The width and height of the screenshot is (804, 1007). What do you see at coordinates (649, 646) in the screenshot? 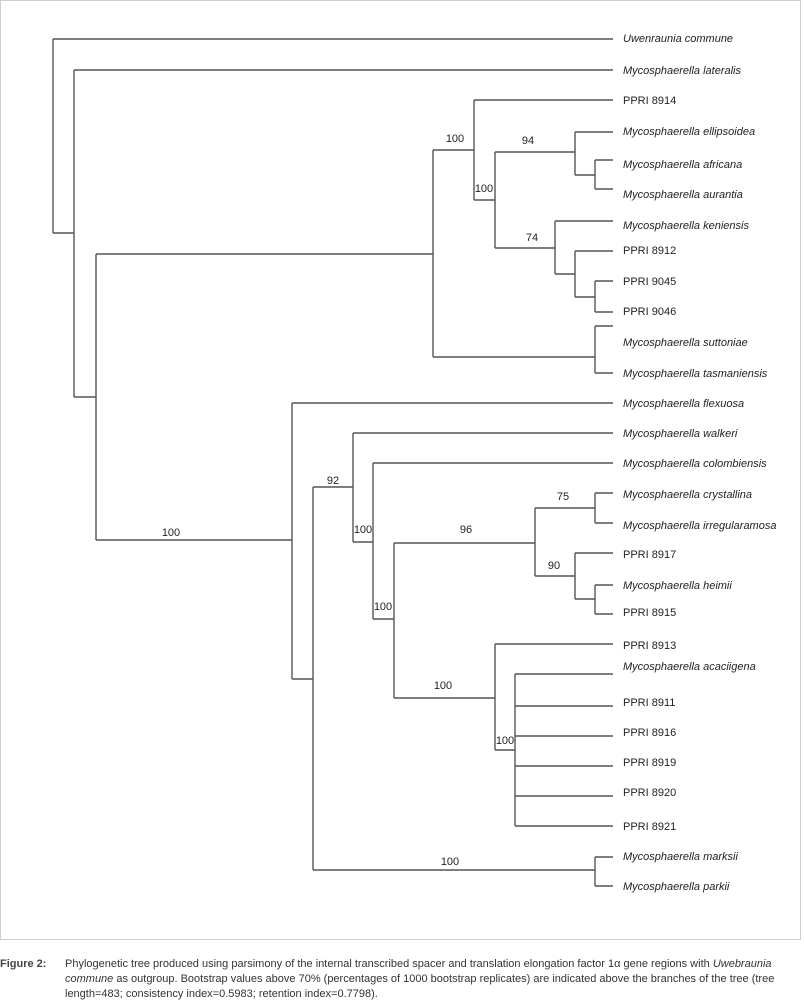
I see `tip-label: PPRI 8913` at bounding box center [649, 646].